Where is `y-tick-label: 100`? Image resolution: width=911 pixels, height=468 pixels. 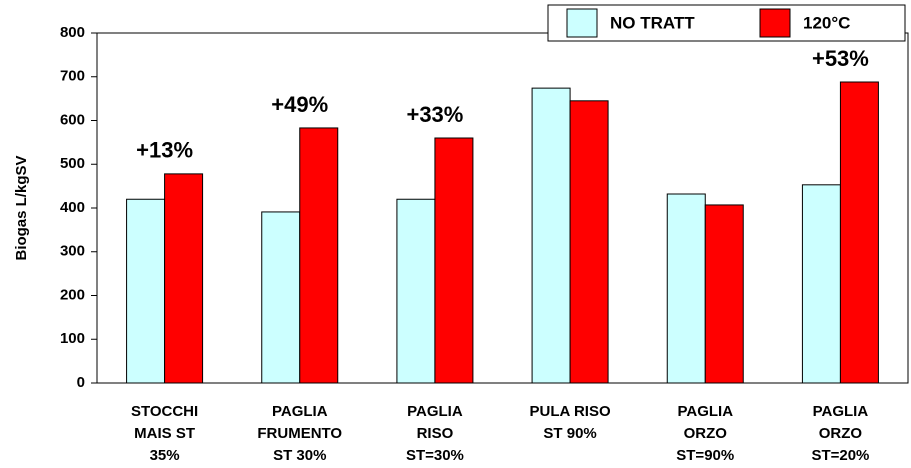 y-tick-label: 100 is located at coordinates (72, 338).